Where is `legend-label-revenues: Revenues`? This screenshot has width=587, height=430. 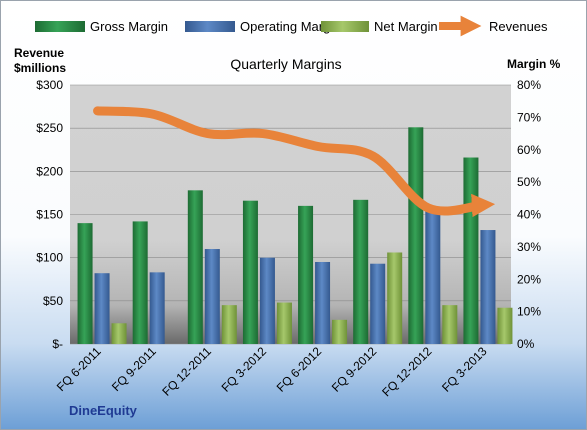
legend-label-revenues: Revenues is located at coordinates (518, 26).